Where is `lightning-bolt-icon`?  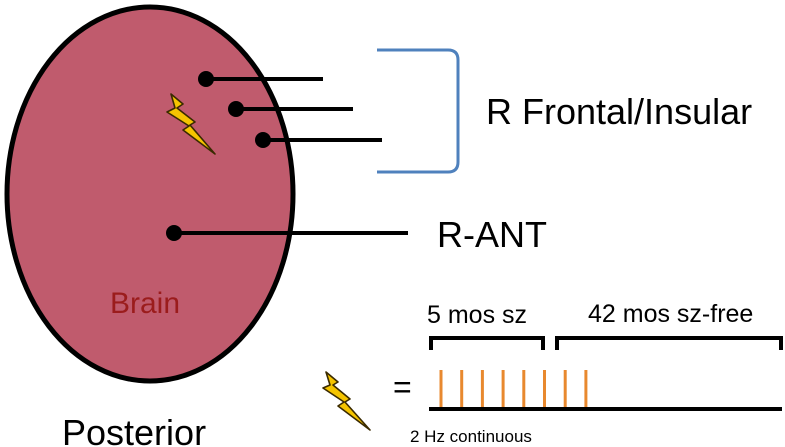
lightning-bolt-icon is located at coordinates (191, 124).